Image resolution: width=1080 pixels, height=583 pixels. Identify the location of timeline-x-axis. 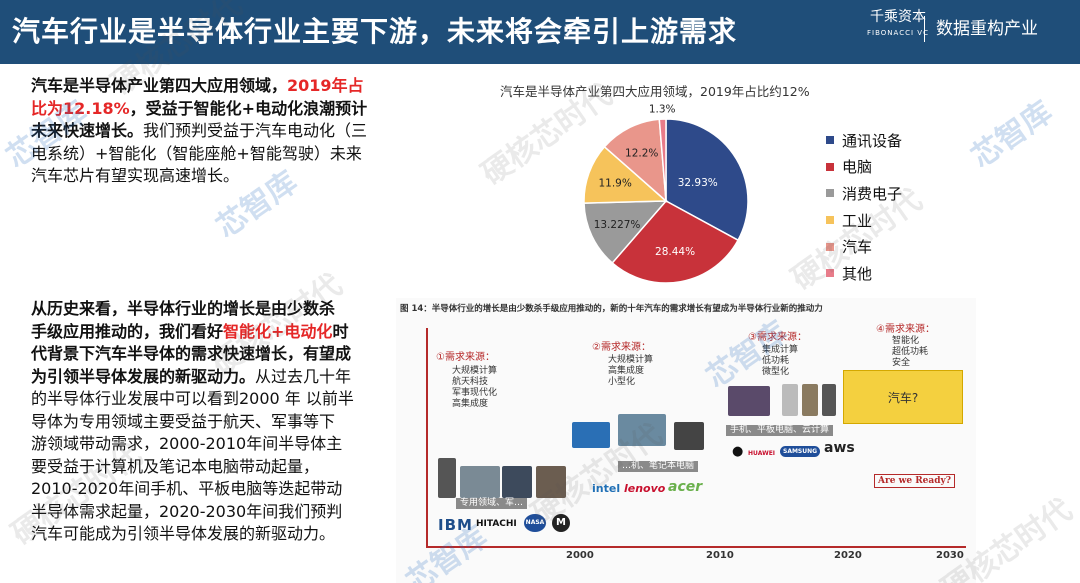
(696, 547).